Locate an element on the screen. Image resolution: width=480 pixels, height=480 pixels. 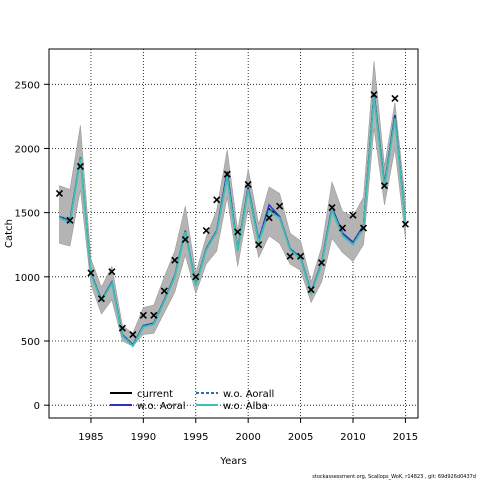
x-tick-label: 1985 is located at coordinates (90, 437).